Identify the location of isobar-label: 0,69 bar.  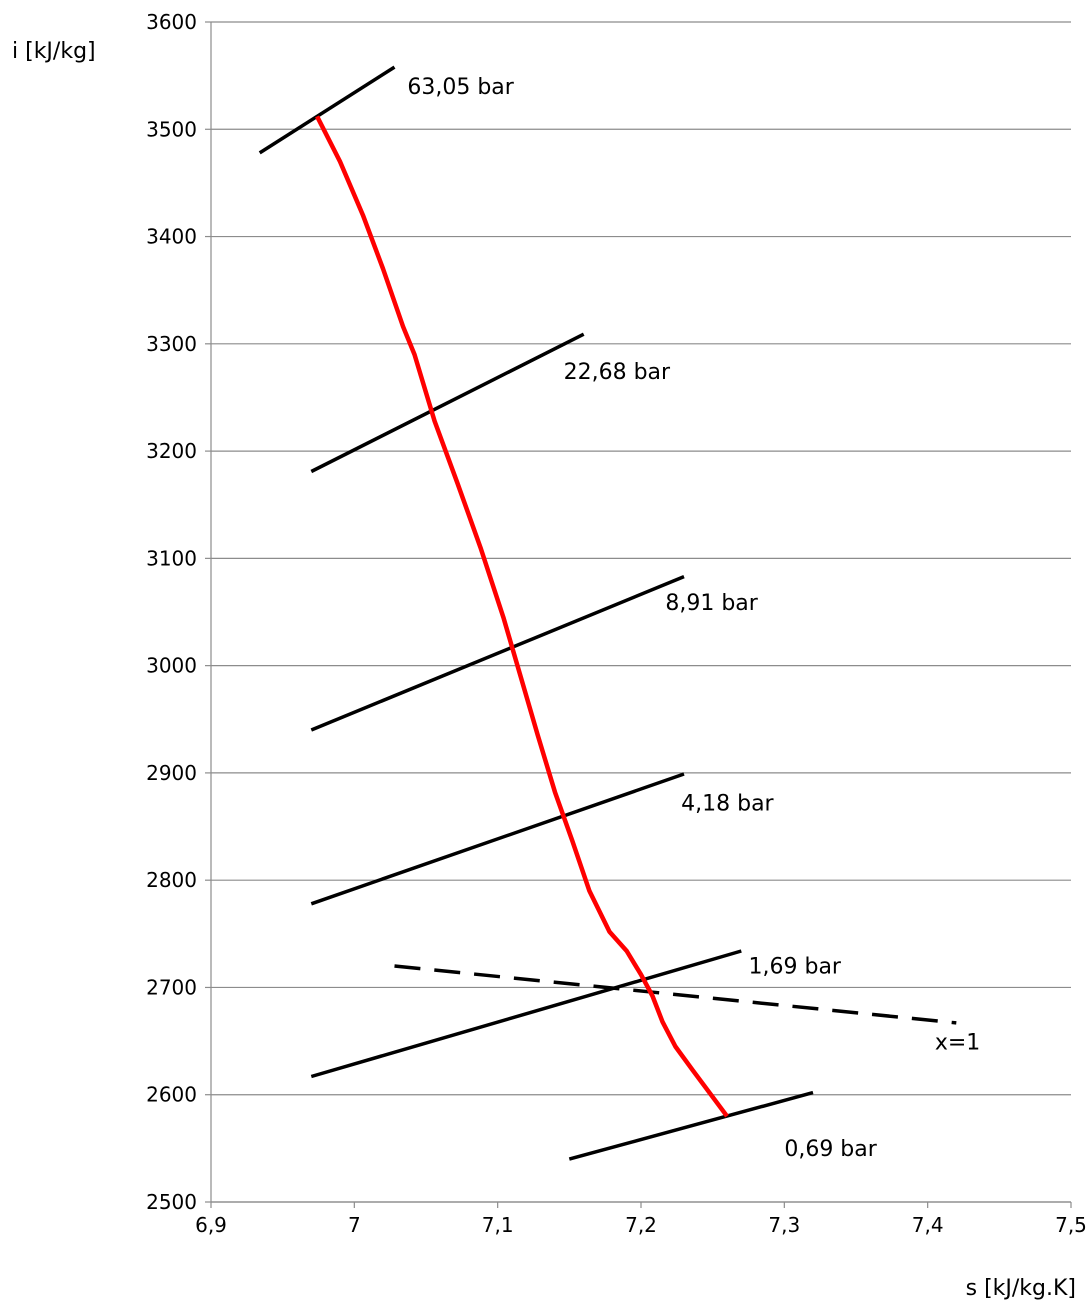
(830, 1149).